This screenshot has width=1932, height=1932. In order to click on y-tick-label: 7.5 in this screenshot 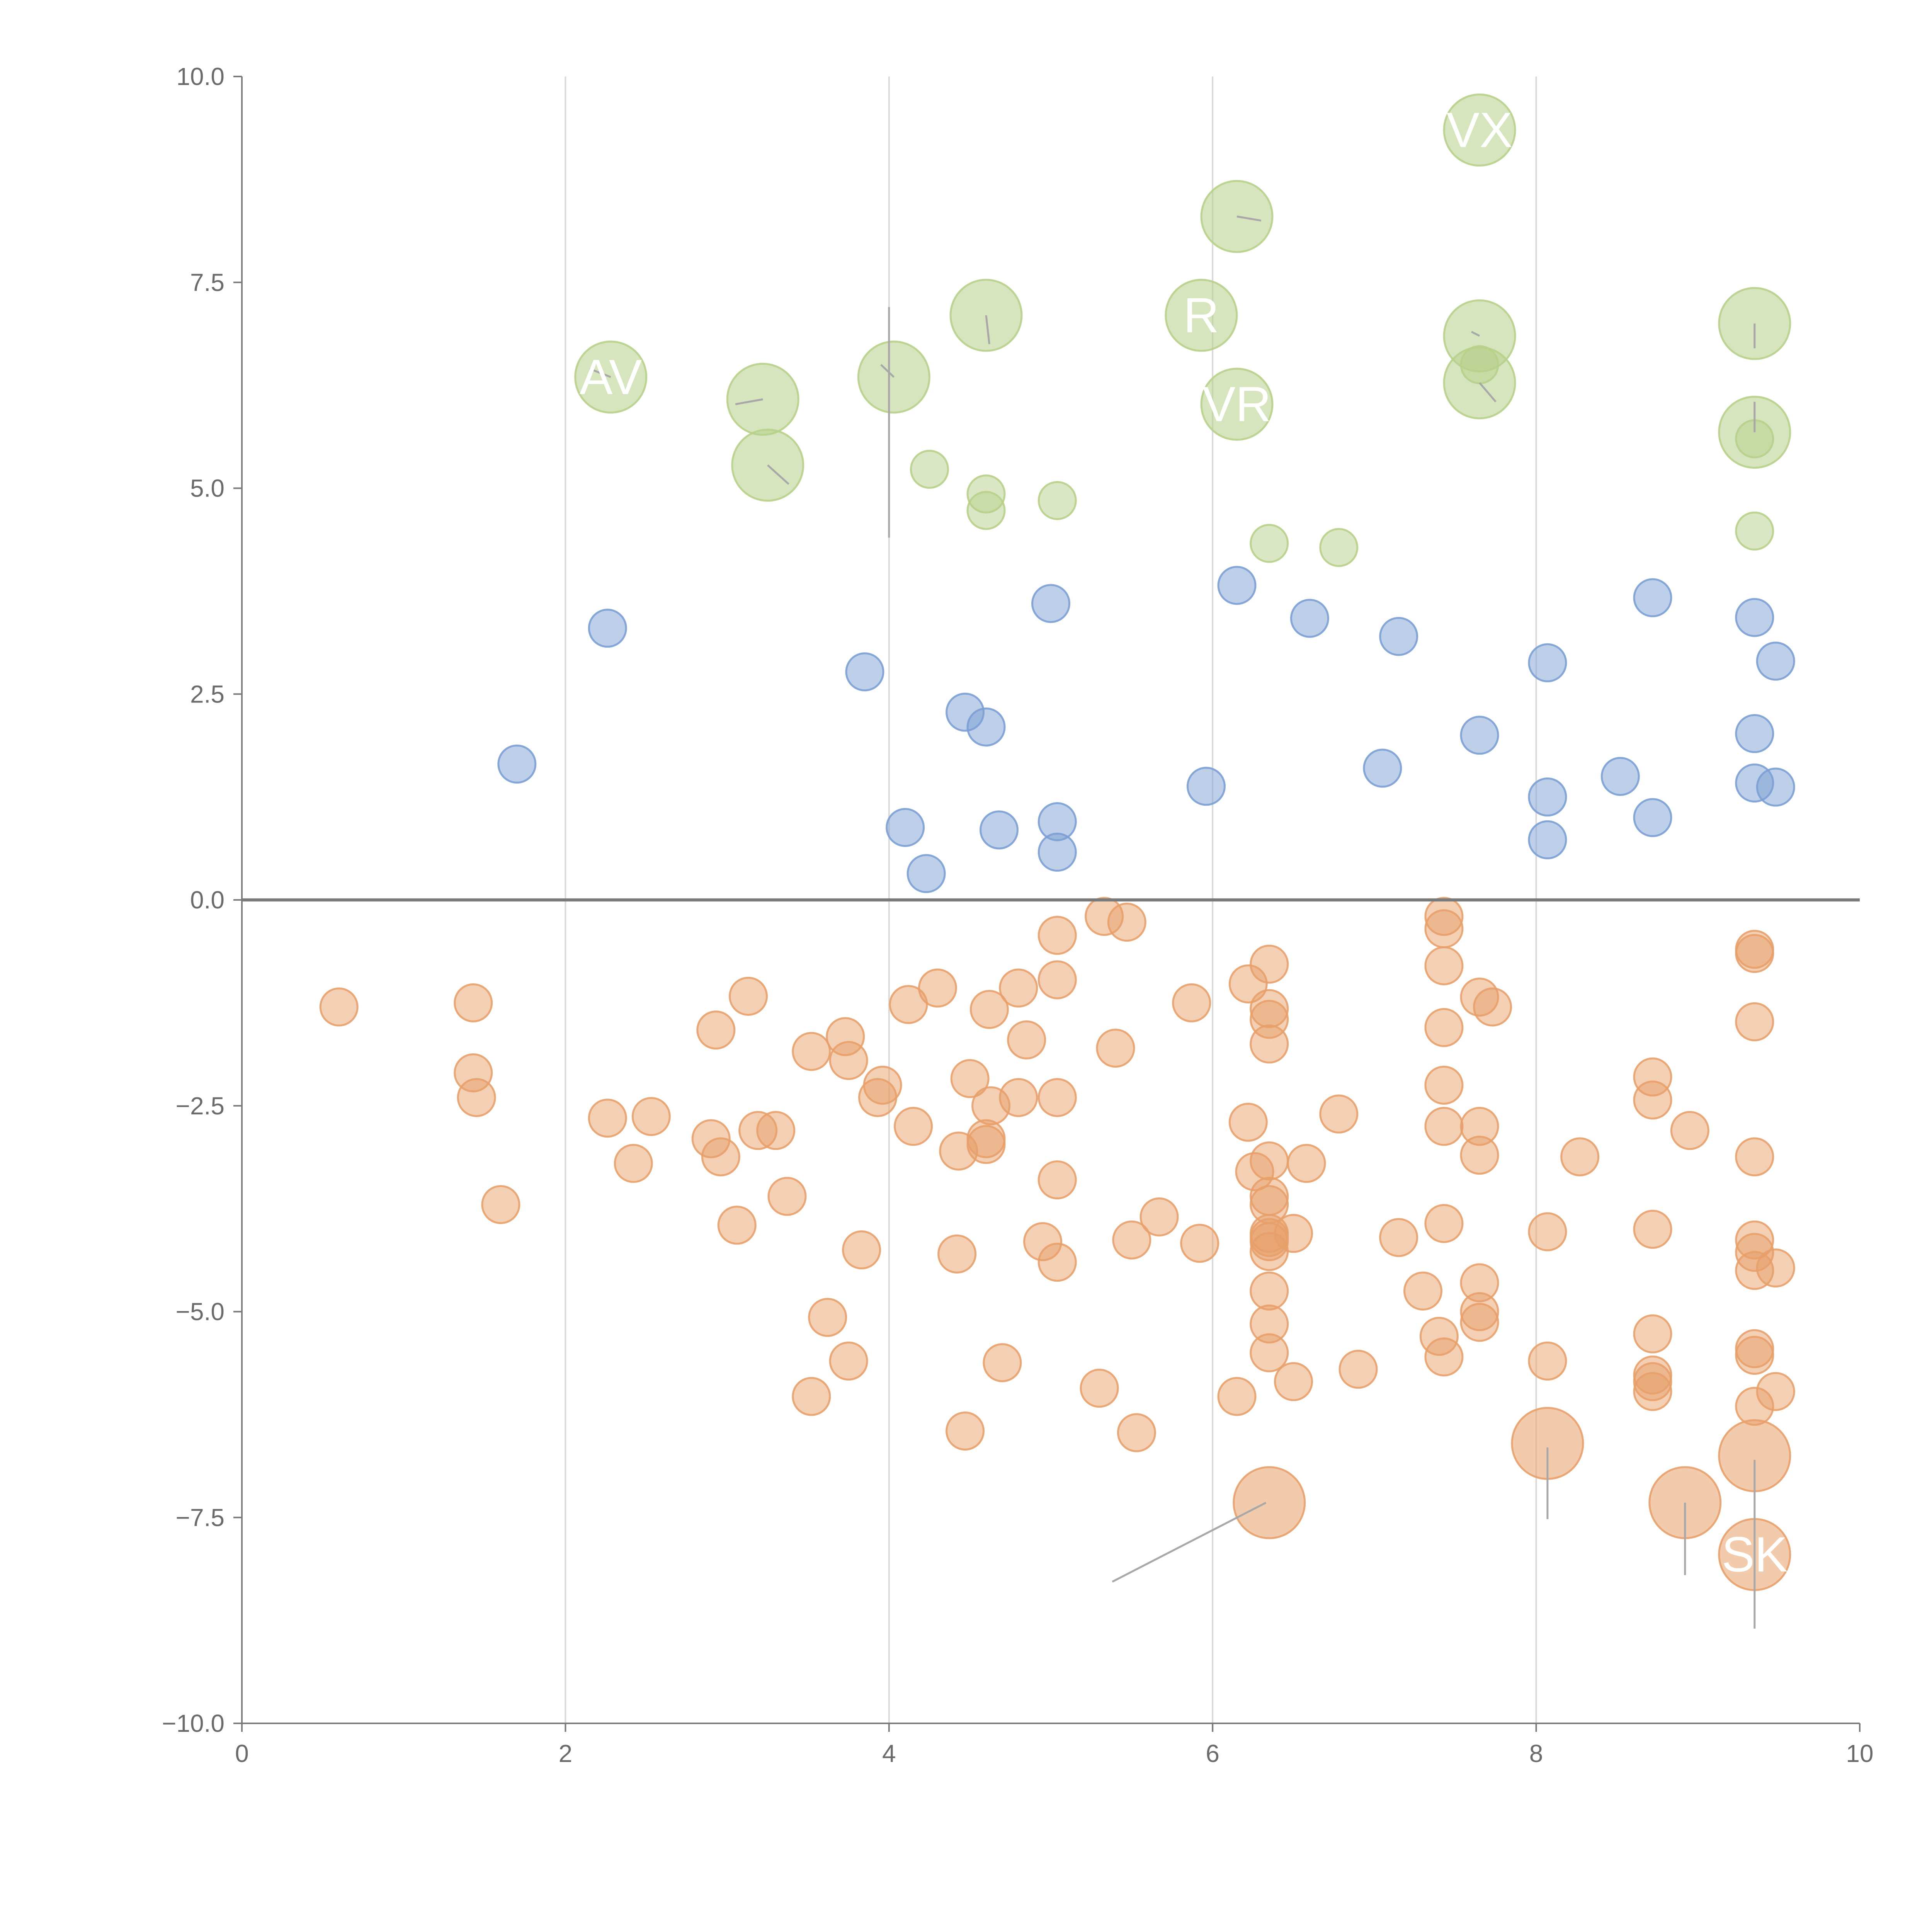, I will do `click(207, 282)`.